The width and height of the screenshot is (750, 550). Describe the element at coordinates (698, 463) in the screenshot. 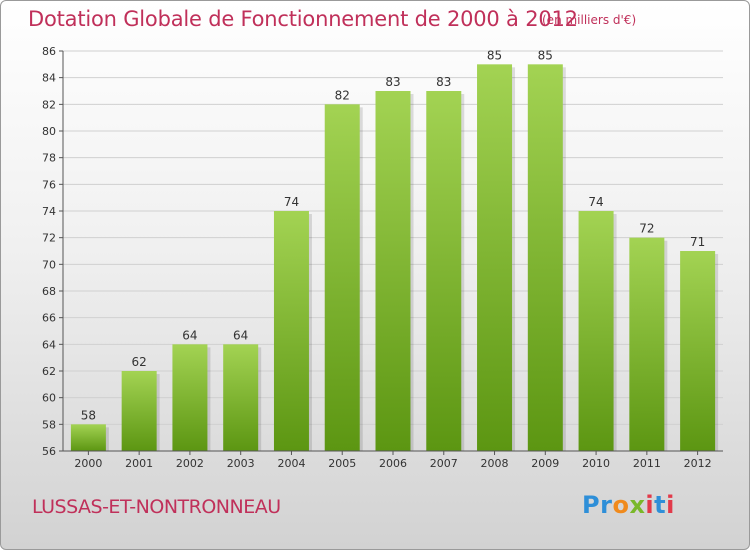

I see `x-tick-label: 2012` at that location.